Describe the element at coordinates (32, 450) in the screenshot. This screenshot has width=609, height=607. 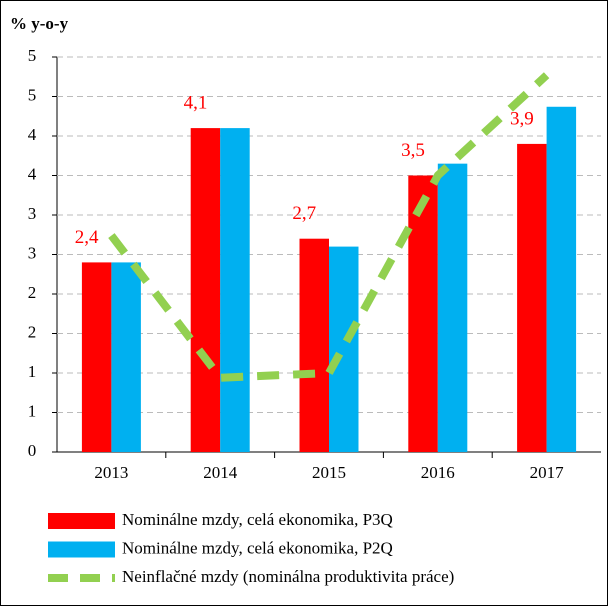
I see `y-tick-label: 0` at that location.